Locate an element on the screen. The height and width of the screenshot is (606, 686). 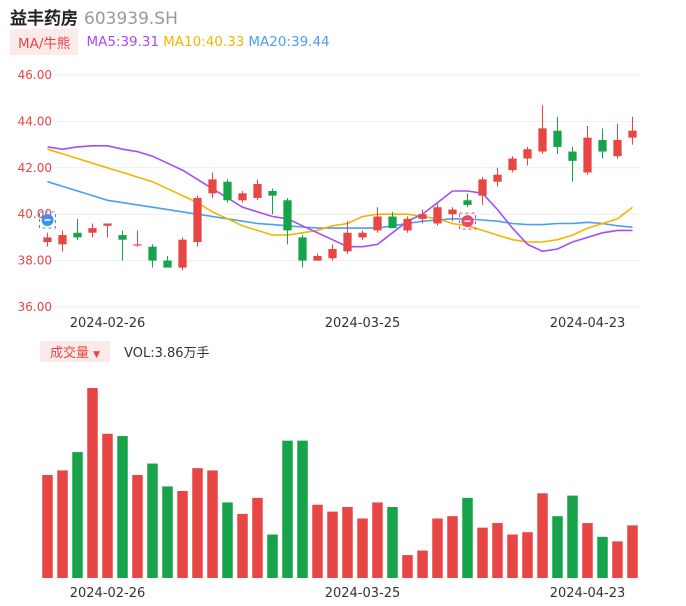
ma10-line is located at coordinates (340, 195).